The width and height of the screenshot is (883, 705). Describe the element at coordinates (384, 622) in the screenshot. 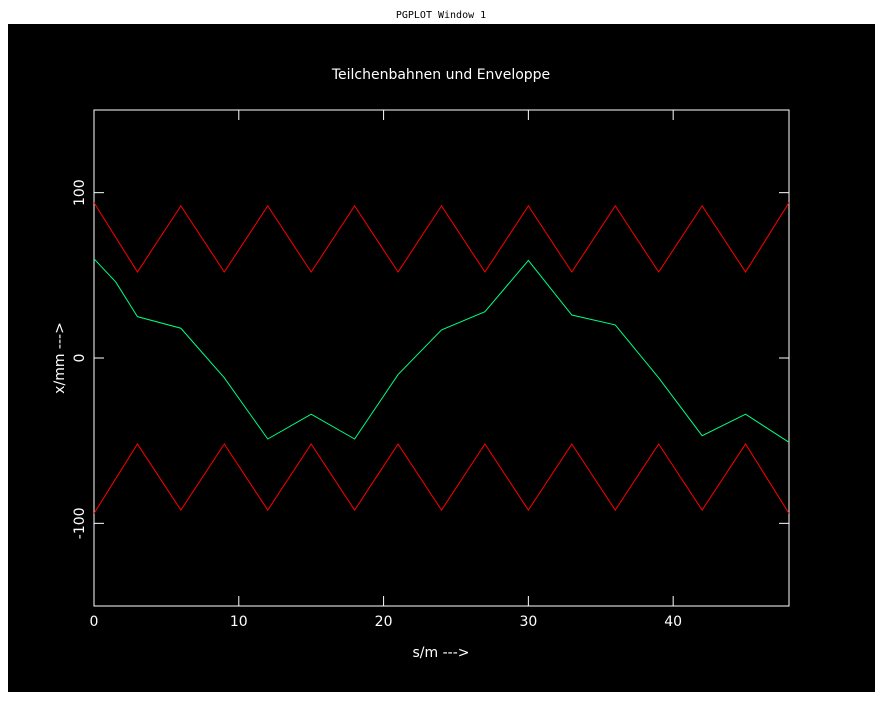

I see `x-tick-label: 20` at that location.